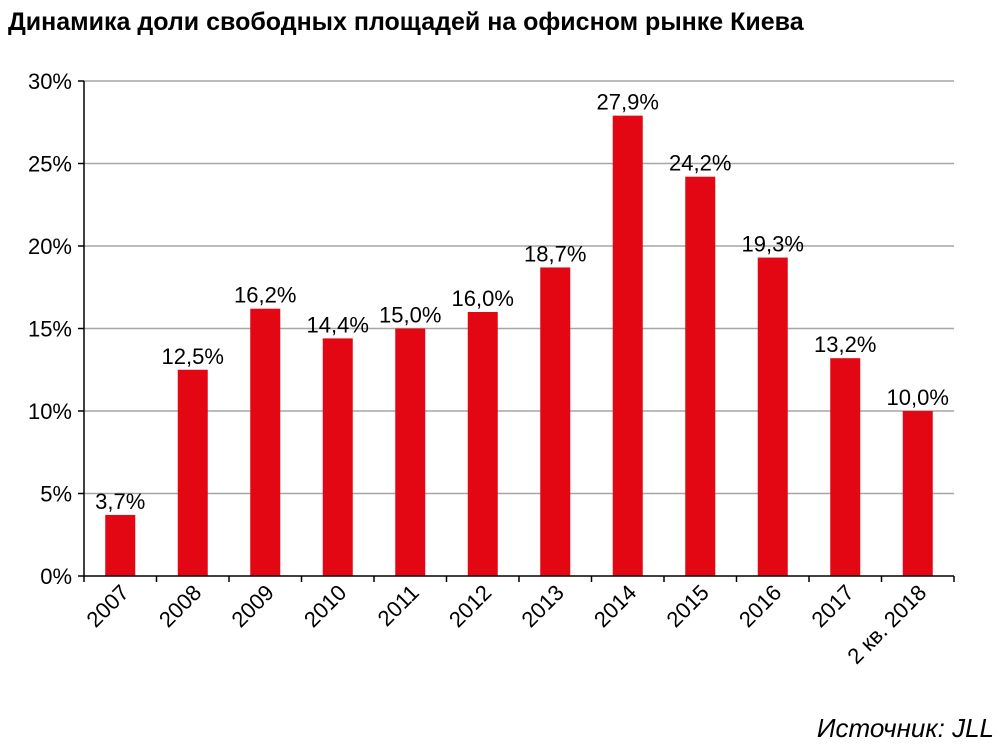  What do you see at coordinates (56, 494) in the screenshot?
I see `y-tick-label: 5%` at bounding box center [56, 494].